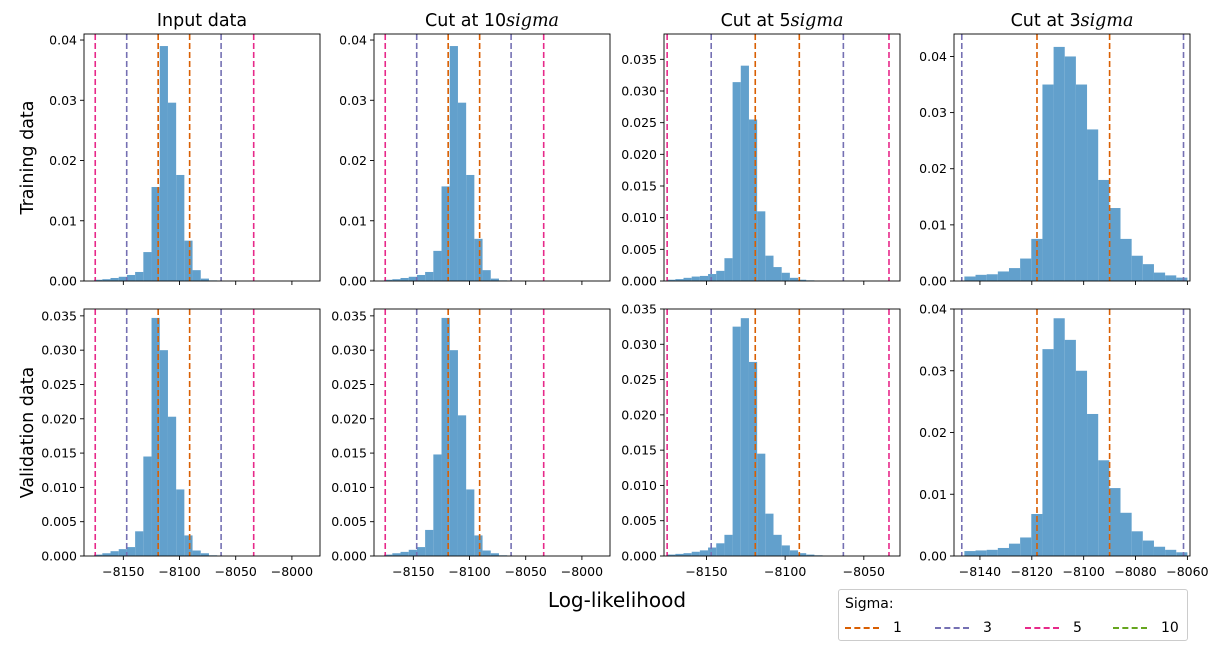 This screenshot has width=1217, height=652. I want to click on x-tick-label: −8060, so click(1187, 571).